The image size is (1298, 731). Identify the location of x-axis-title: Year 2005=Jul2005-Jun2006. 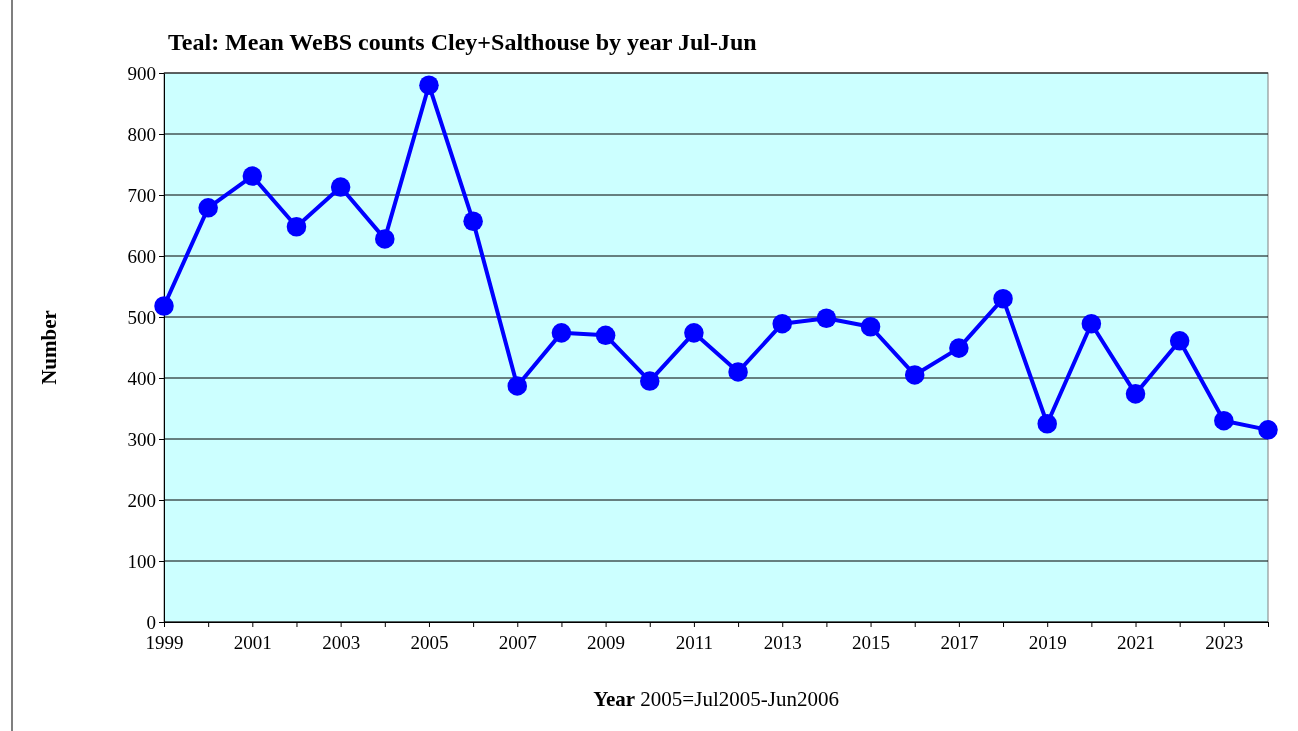
(716, 699).